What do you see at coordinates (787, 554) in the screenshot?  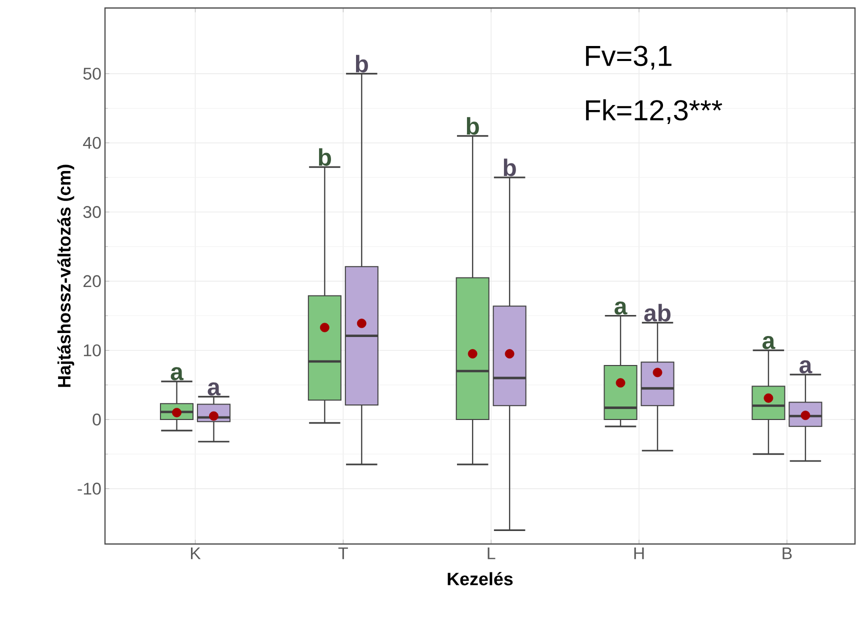 I see `x-tick-label: B` at bounding box center [787, 554].